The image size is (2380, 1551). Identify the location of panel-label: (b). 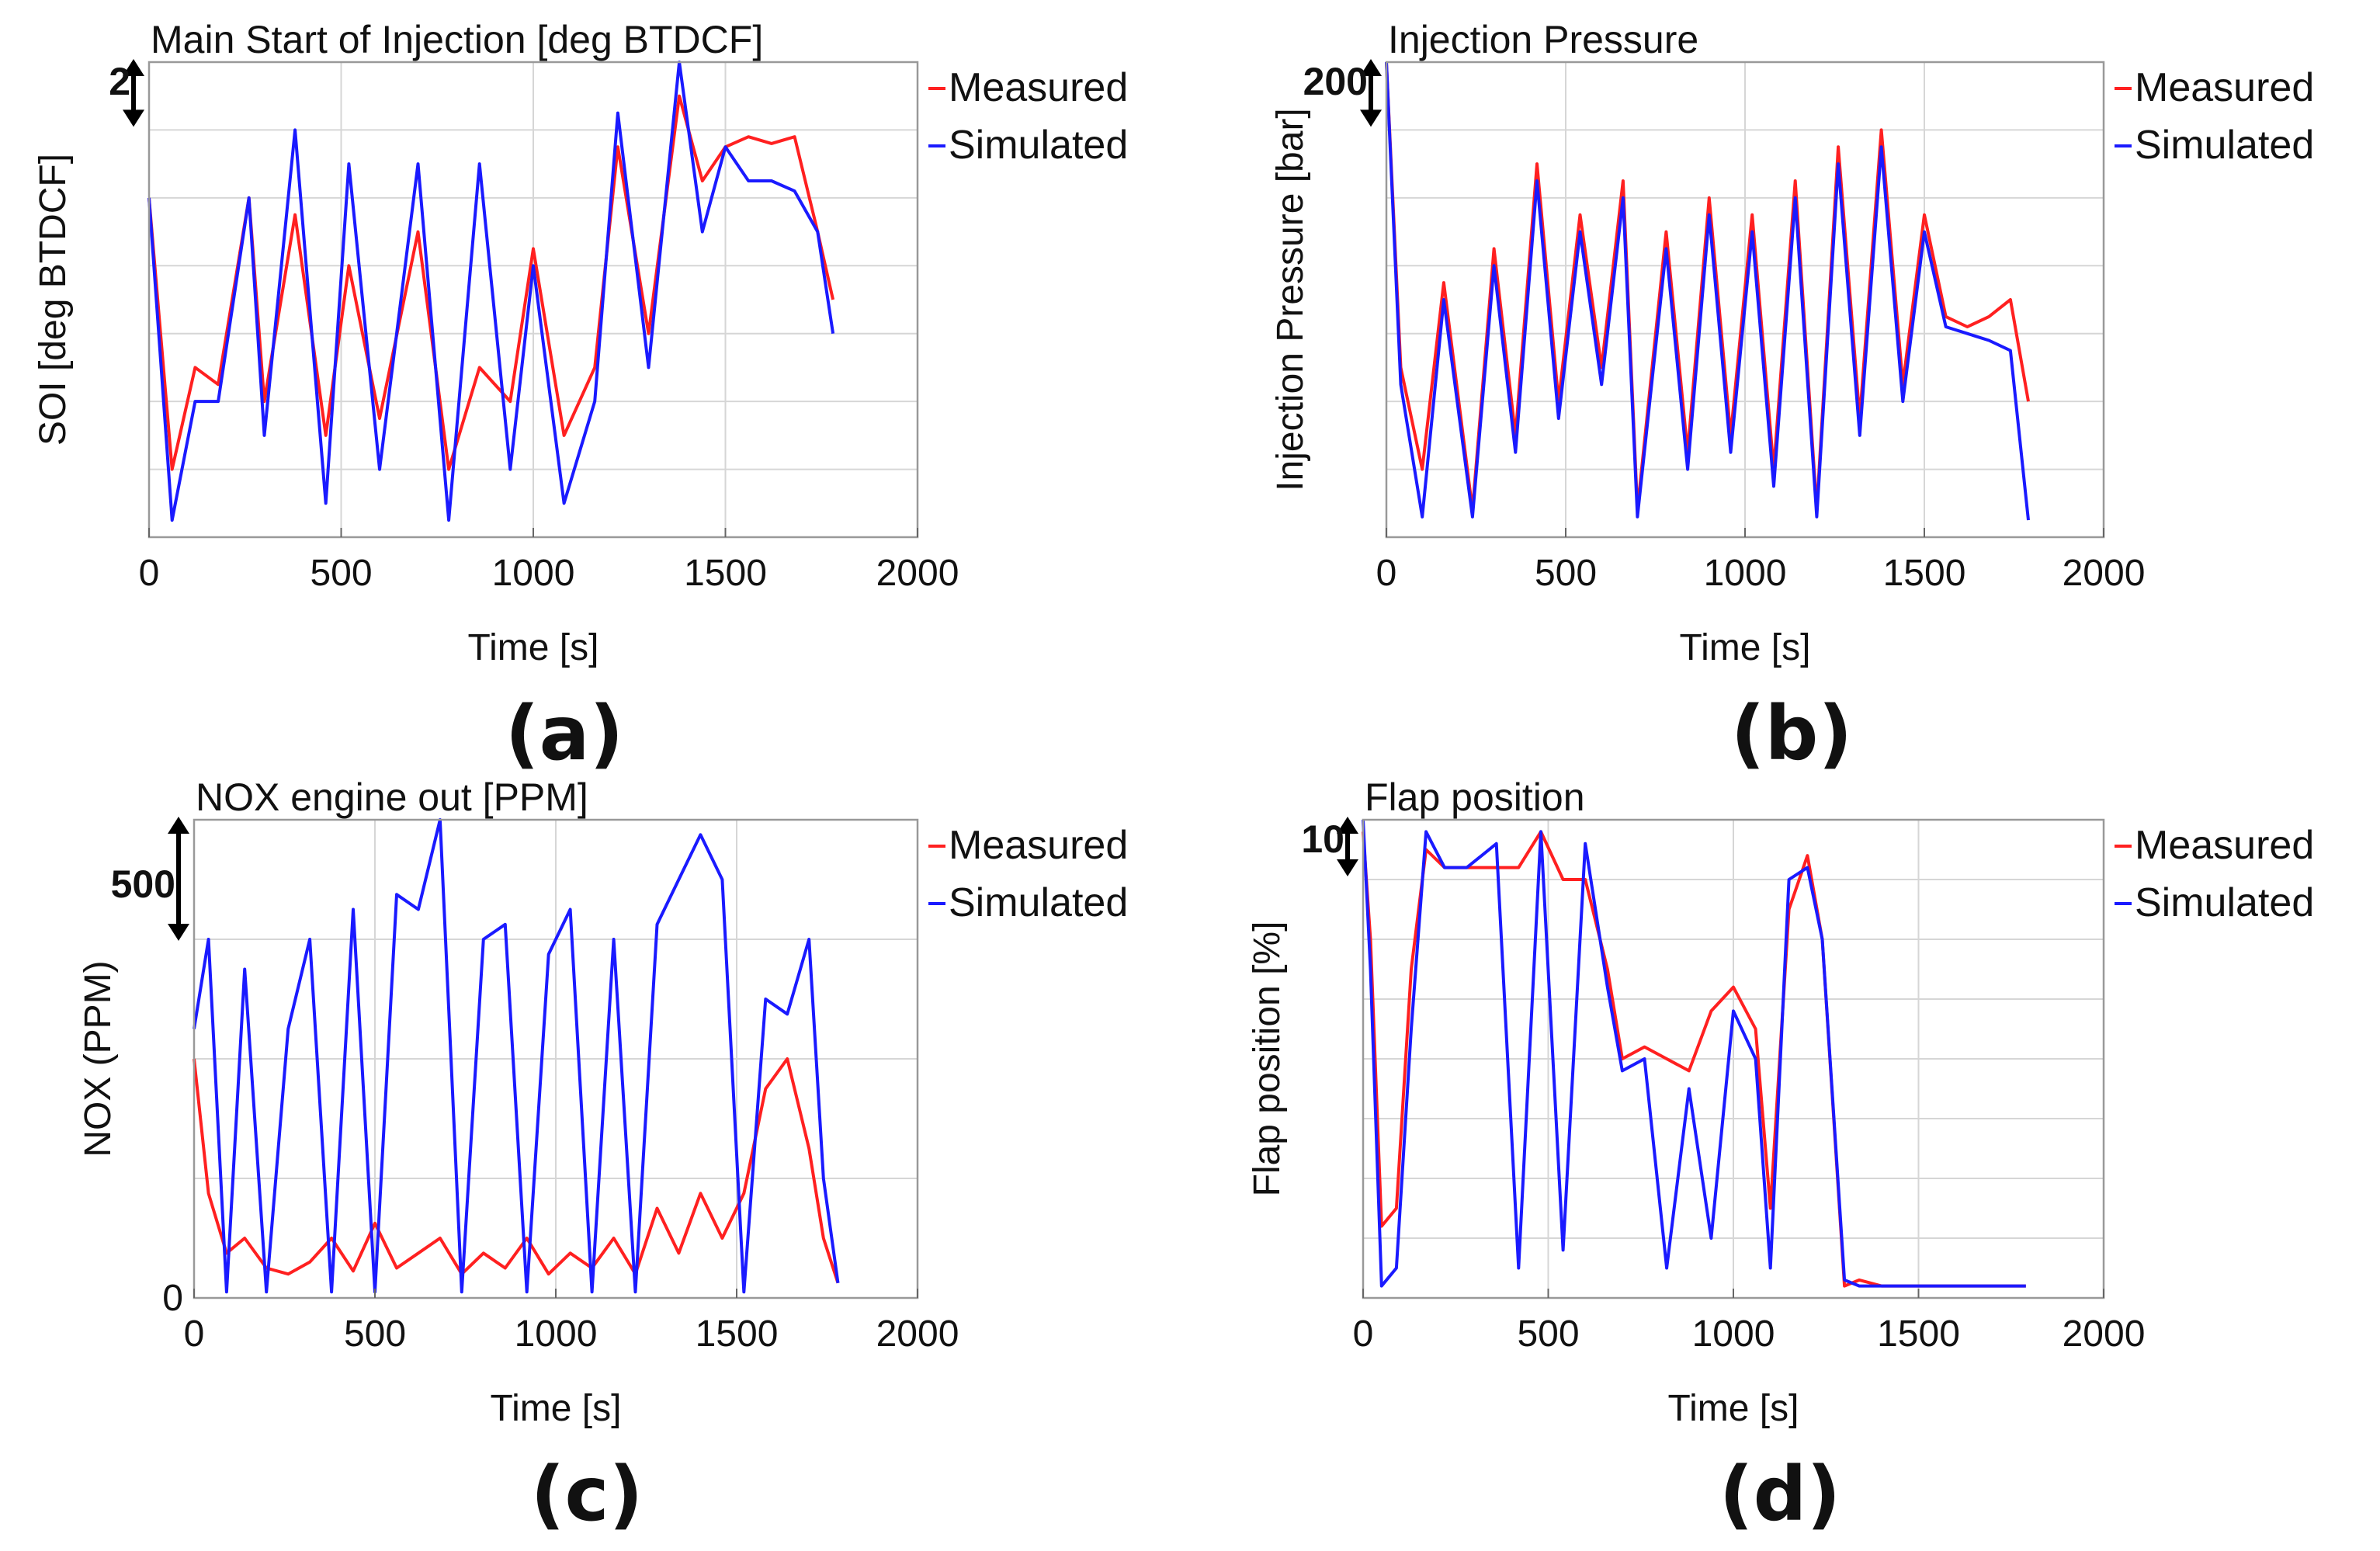
(1792, 734).